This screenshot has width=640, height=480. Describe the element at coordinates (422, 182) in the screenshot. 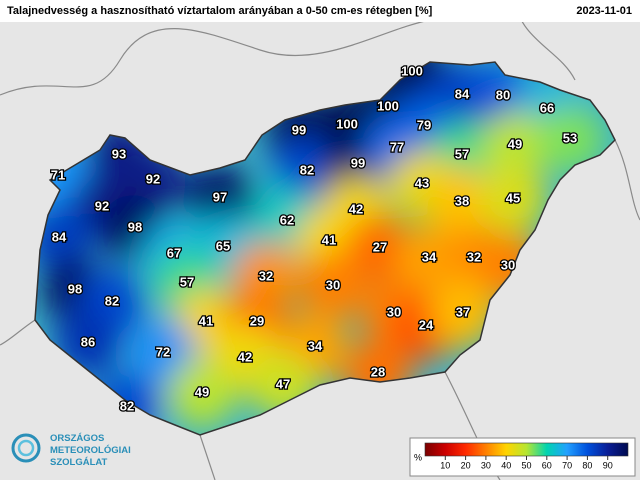

I see `station-value: 43` at that location.